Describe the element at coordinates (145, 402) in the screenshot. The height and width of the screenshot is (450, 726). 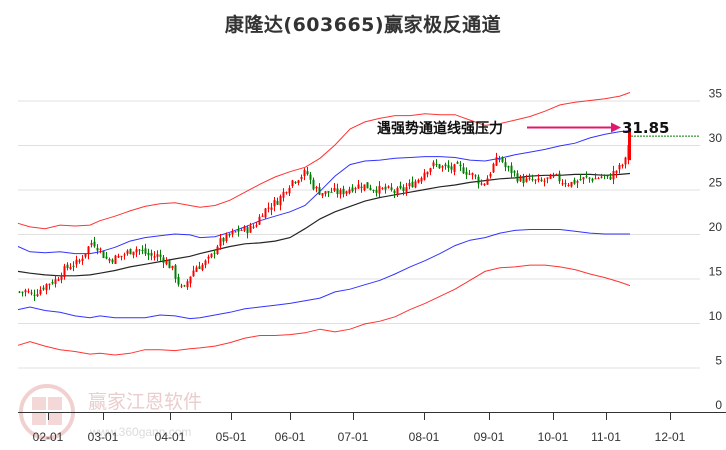
I see `watermark-brand: 赢家江恩软件` at that location.